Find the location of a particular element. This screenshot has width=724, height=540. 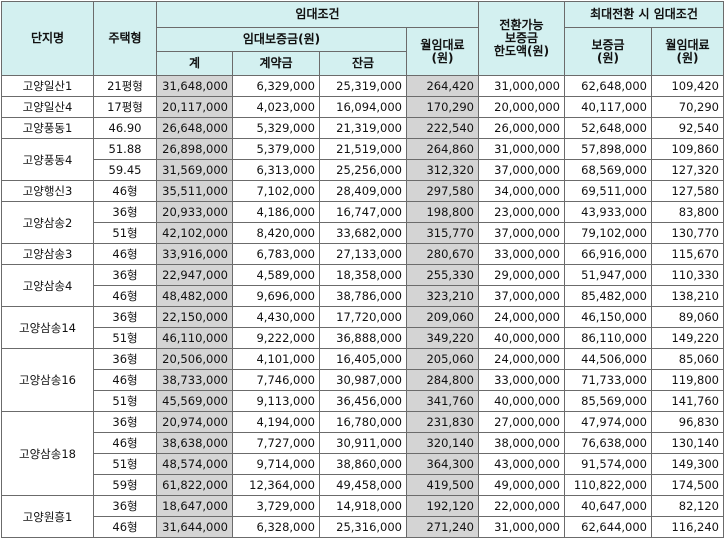

max-deposit-cell: 110,822,000 is located at coordinates (608, 485).